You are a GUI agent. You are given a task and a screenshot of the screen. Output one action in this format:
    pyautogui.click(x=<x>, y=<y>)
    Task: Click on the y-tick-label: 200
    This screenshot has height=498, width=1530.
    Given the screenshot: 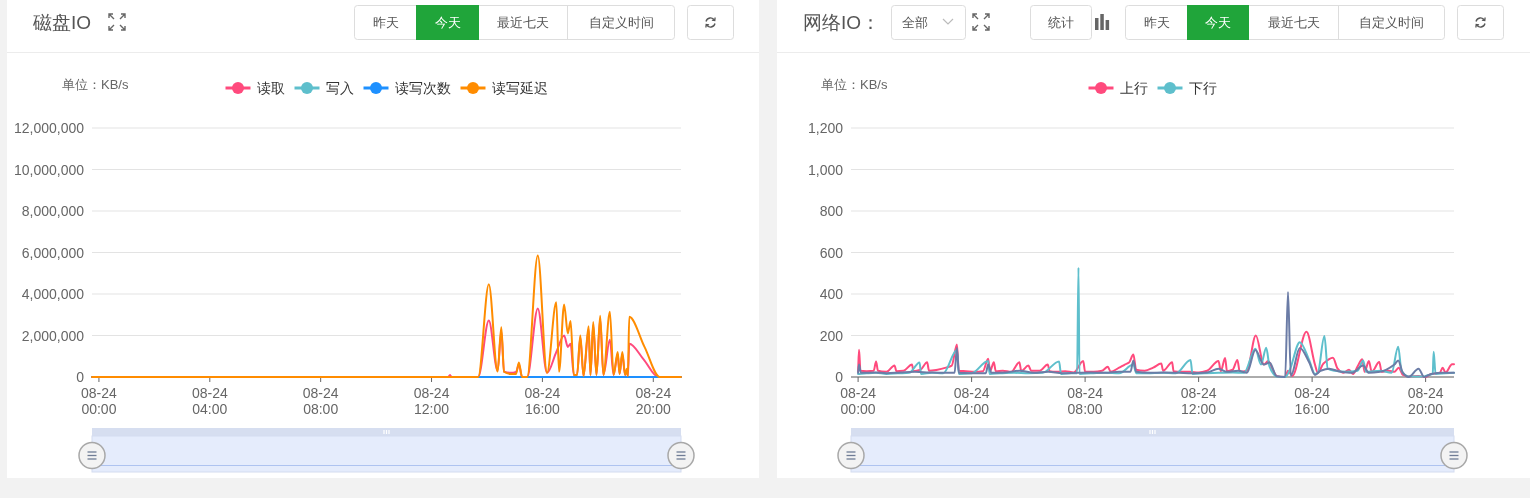 What is the action you would take?
    pyautogui.click(x=831, y=335)
    